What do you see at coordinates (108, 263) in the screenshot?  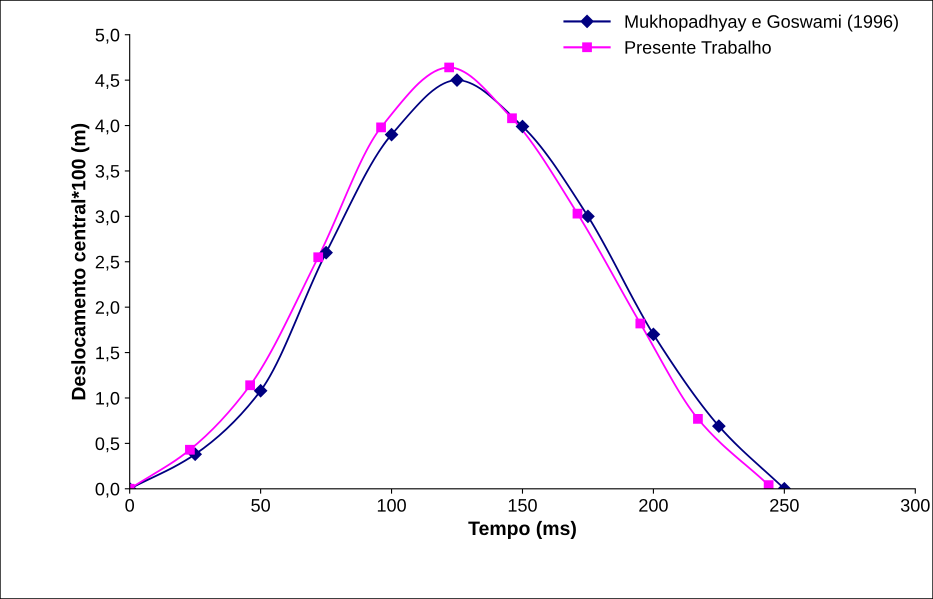 I see `y-tick-label: 2,5` at bounding box center [108, 263].